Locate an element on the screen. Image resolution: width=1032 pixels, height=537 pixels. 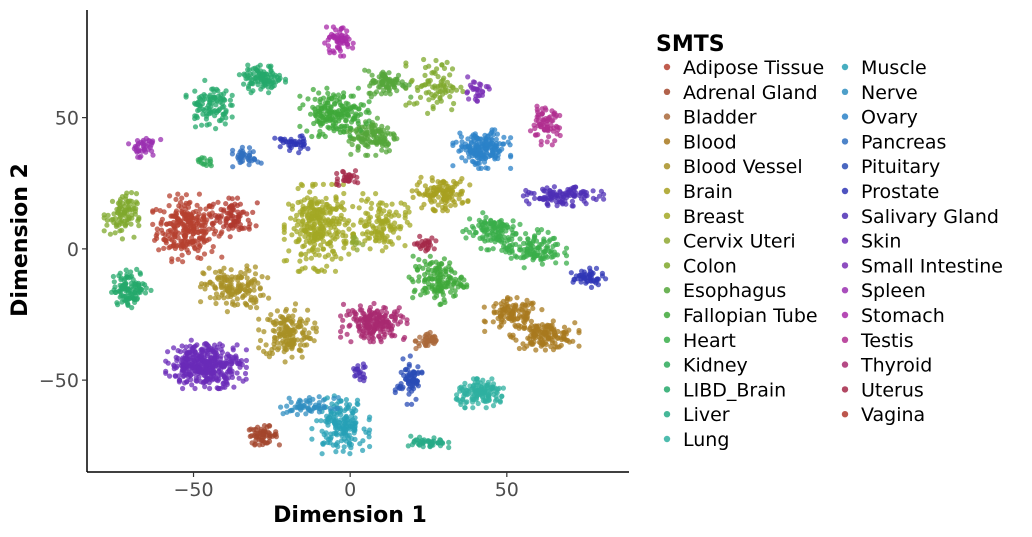
series-adrenal-gland is located at coordinates (264, 435).